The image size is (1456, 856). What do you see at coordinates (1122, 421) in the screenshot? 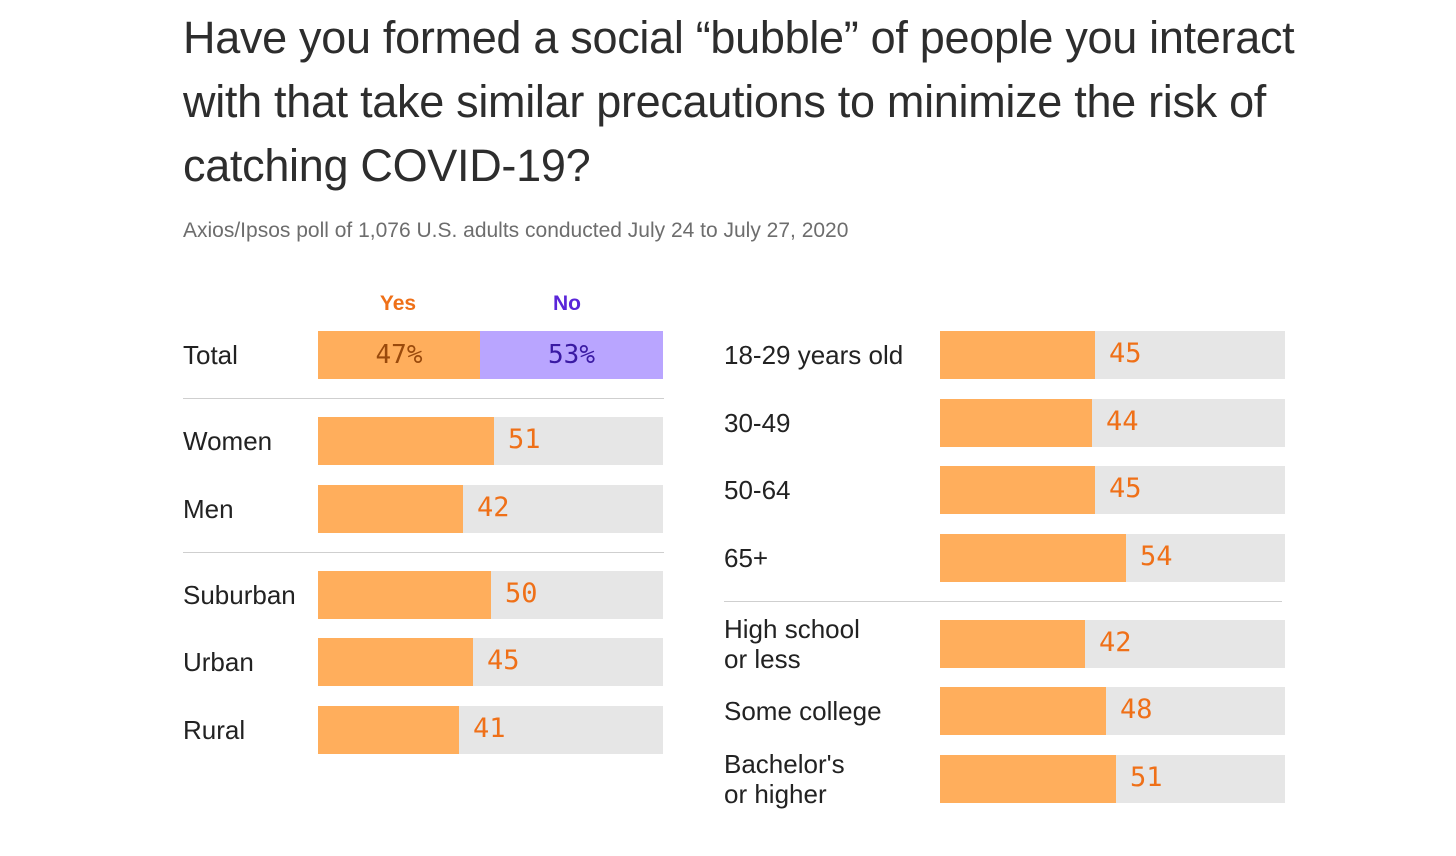
I see `value-label-30-49: 44` at bounding box center [1122, 421].